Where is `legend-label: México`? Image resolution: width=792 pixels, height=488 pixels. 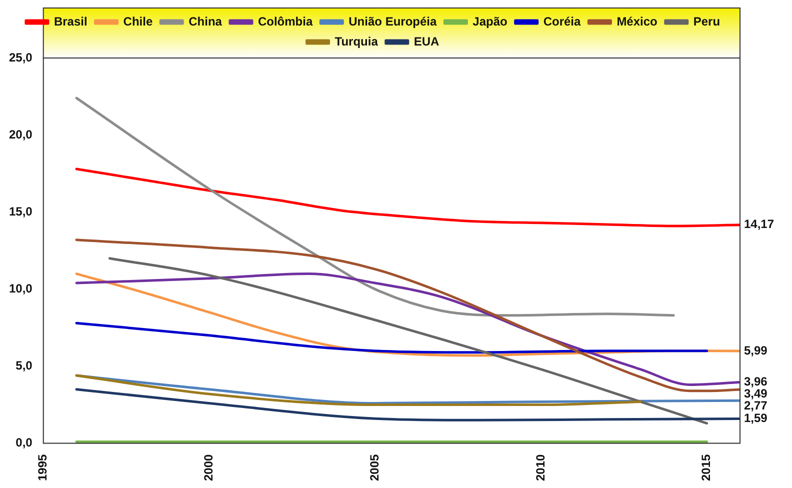
legend-label: México is located at coordinates (637, 21).